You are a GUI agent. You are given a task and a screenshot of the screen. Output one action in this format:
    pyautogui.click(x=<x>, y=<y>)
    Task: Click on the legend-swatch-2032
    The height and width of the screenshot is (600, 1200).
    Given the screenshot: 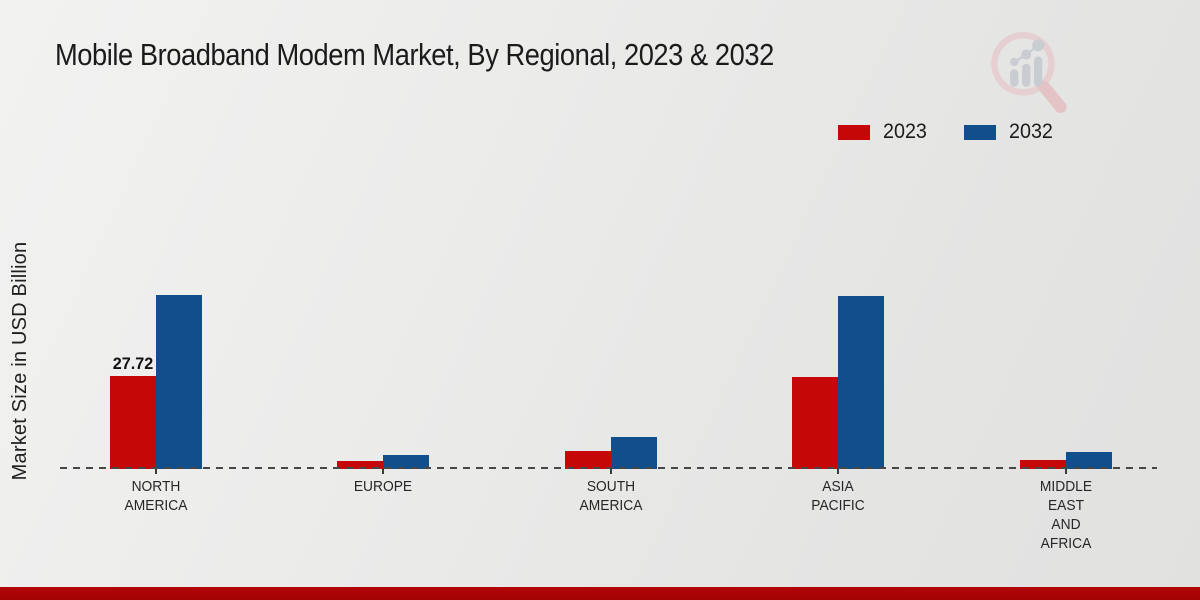 What is the action you would take?
    pyautogui.click(x=979, y=132)
    